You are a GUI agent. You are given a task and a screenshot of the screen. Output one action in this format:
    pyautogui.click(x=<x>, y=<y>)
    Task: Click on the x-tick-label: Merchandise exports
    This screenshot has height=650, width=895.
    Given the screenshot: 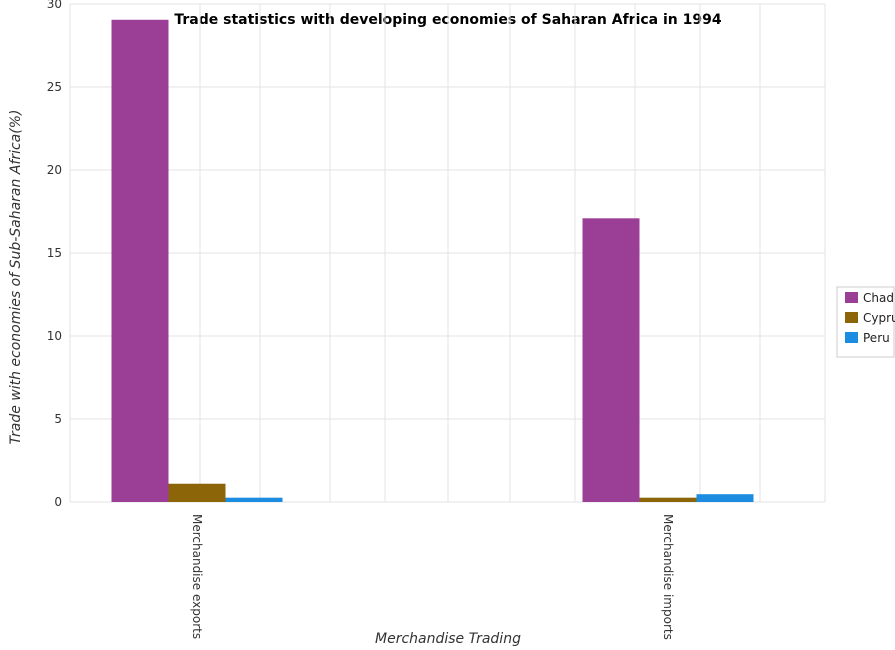 What is the action you would take?
    pyautogui.click(x=197, y=576)
    